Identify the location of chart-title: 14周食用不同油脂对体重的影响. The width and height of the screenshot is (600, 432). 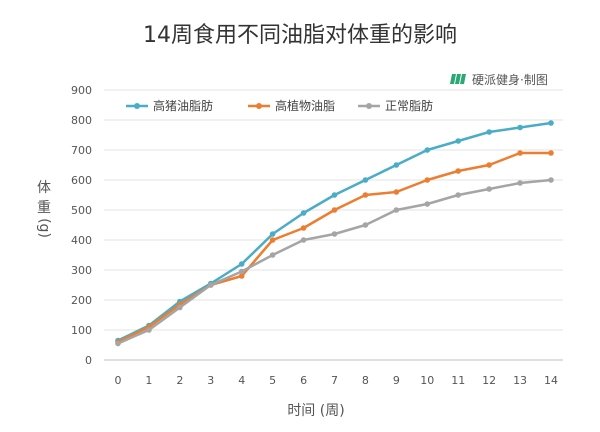
(300, 35).